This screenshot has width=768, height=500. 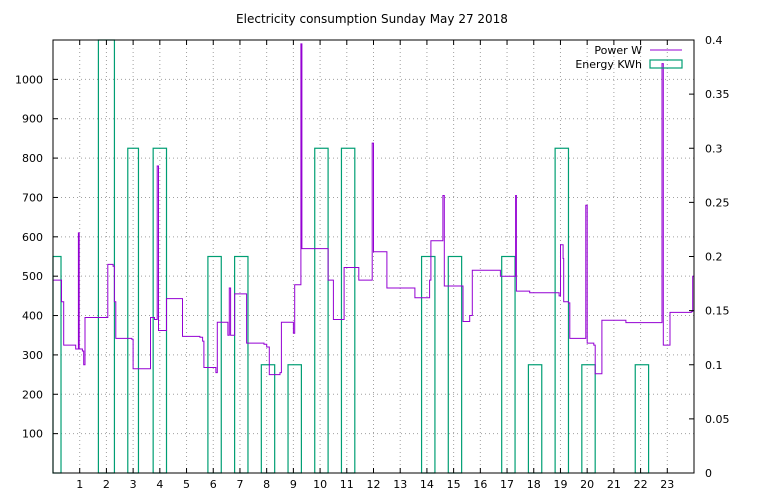 I want to click on y2-tick-label: 0.1, so click(x=714, y=365).